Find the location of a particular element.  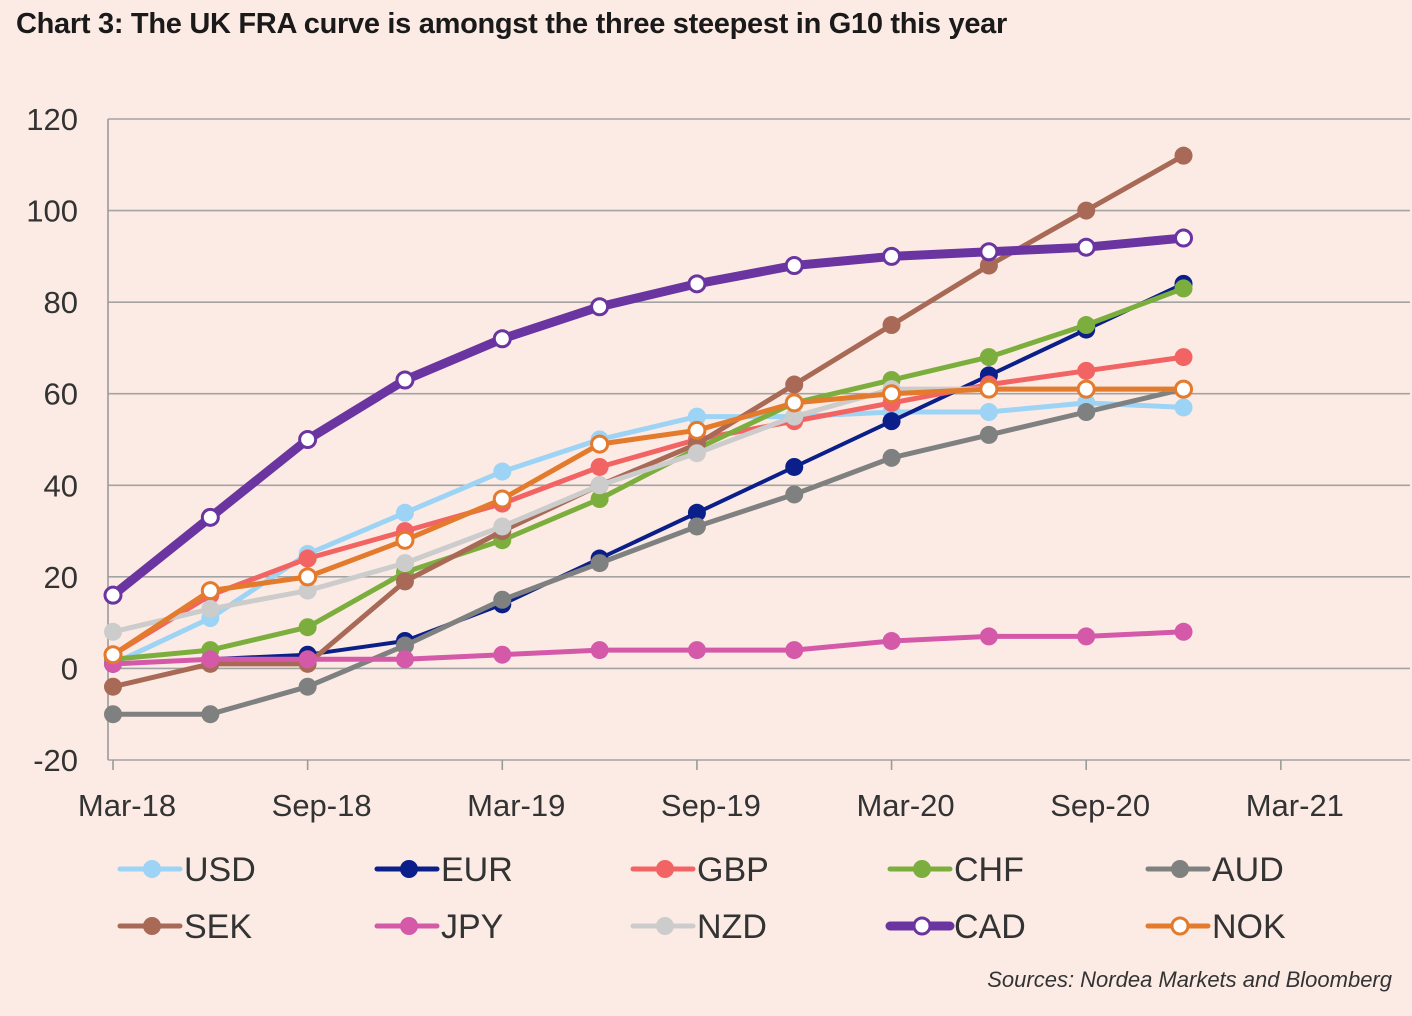

legend-item-nok: NOK is located at coordinates (1215, 927).